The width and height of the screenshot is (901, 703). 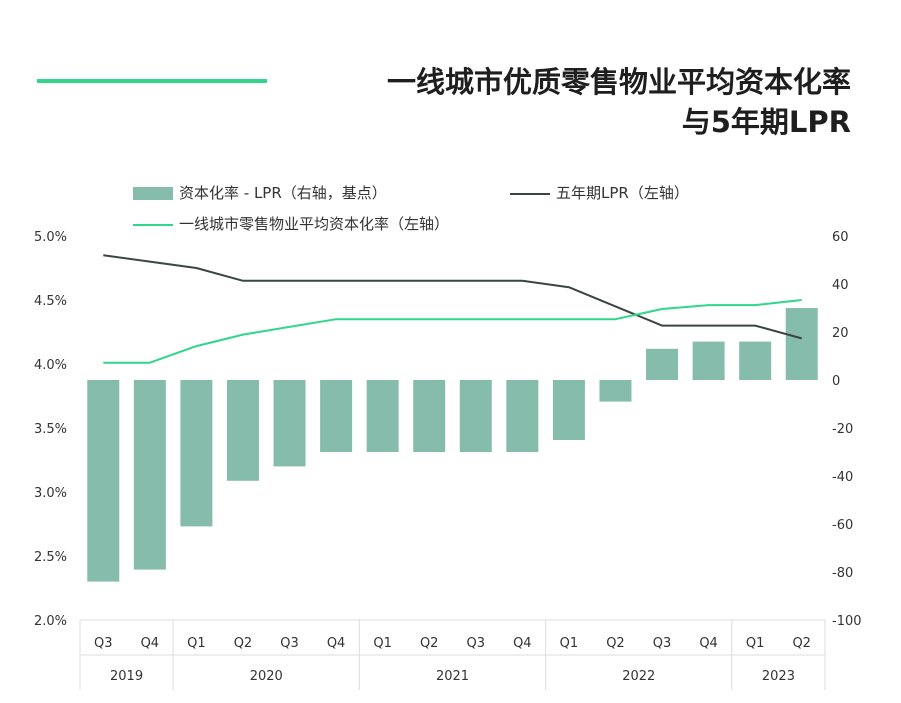 I want to click on legend-item-bar: 资本化率 - LPR（右轴，基点）, so click(x=260, y=192).